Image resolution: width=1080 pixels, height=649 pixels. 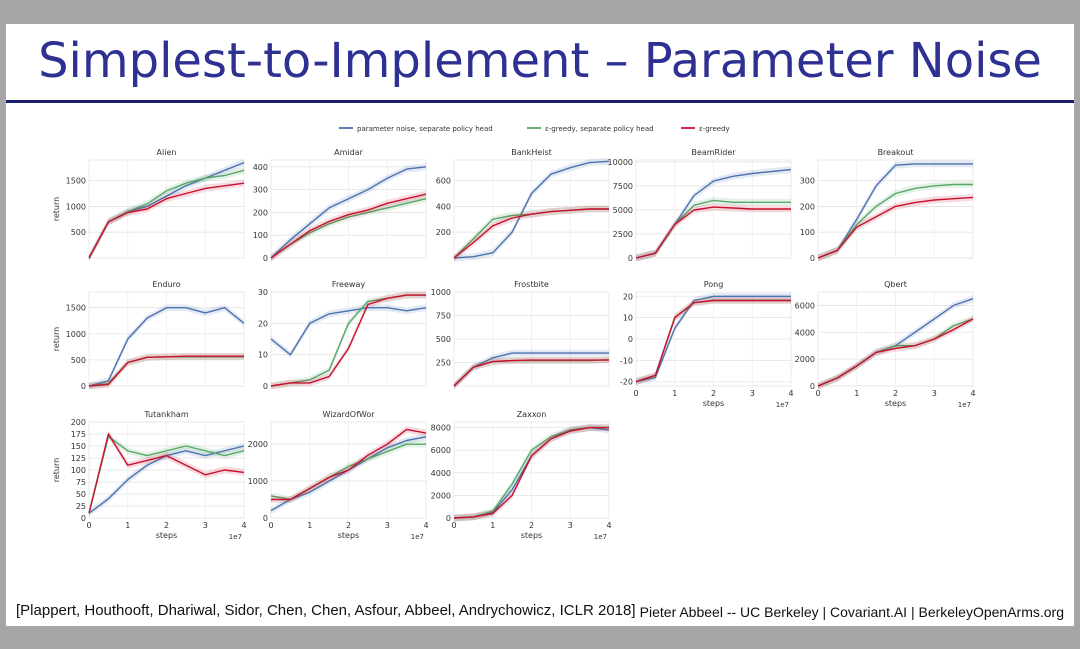 What do you see at coordinates (531, 340) in the screenshot?
I see `subplot-frostbite` at bounding box center [531, 340].